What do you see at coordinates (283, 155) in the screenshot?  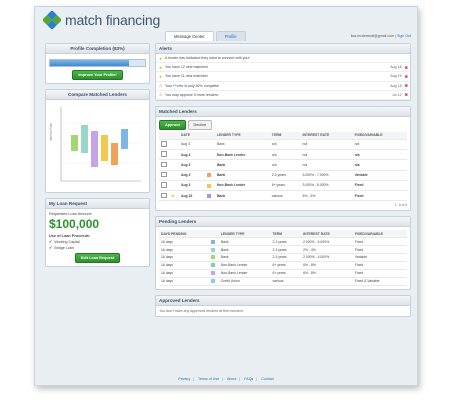 I see `table-row: Aug 3 Non-Bank Lender n/a n/a n/a` at bounding box center [283, 155].